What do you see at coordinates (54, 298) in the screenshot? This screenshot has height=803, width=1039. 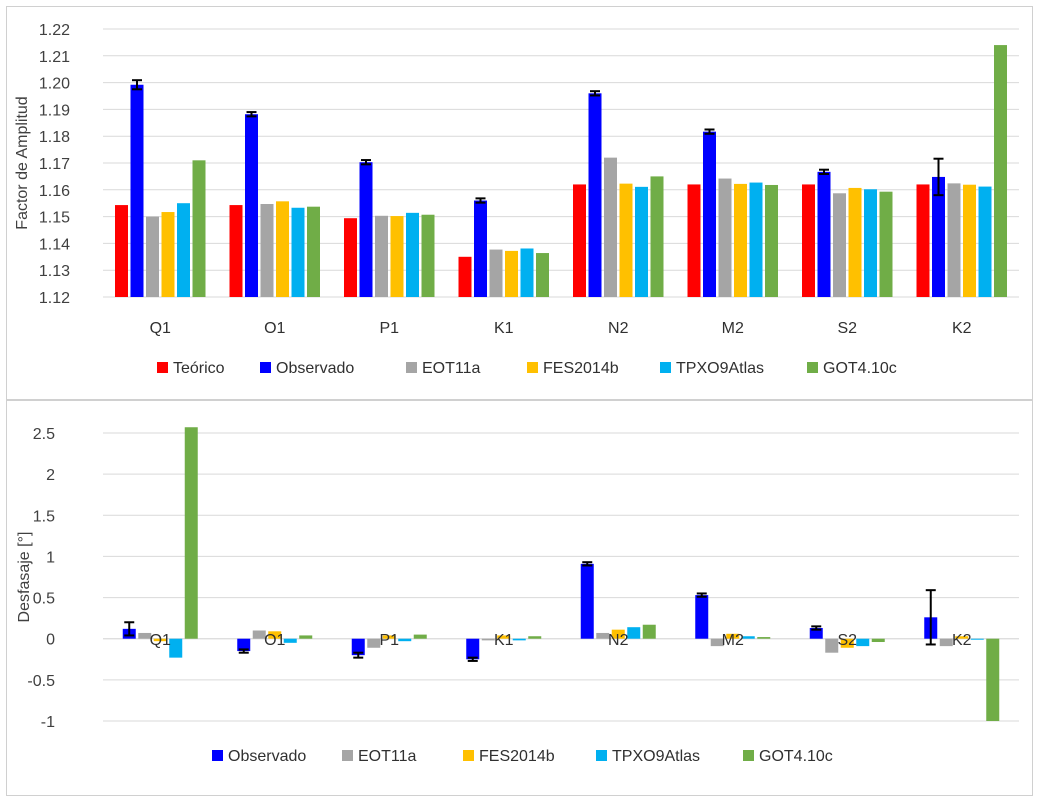 I see `y-tick-label: 1.12` at bounding box center [54, 298].